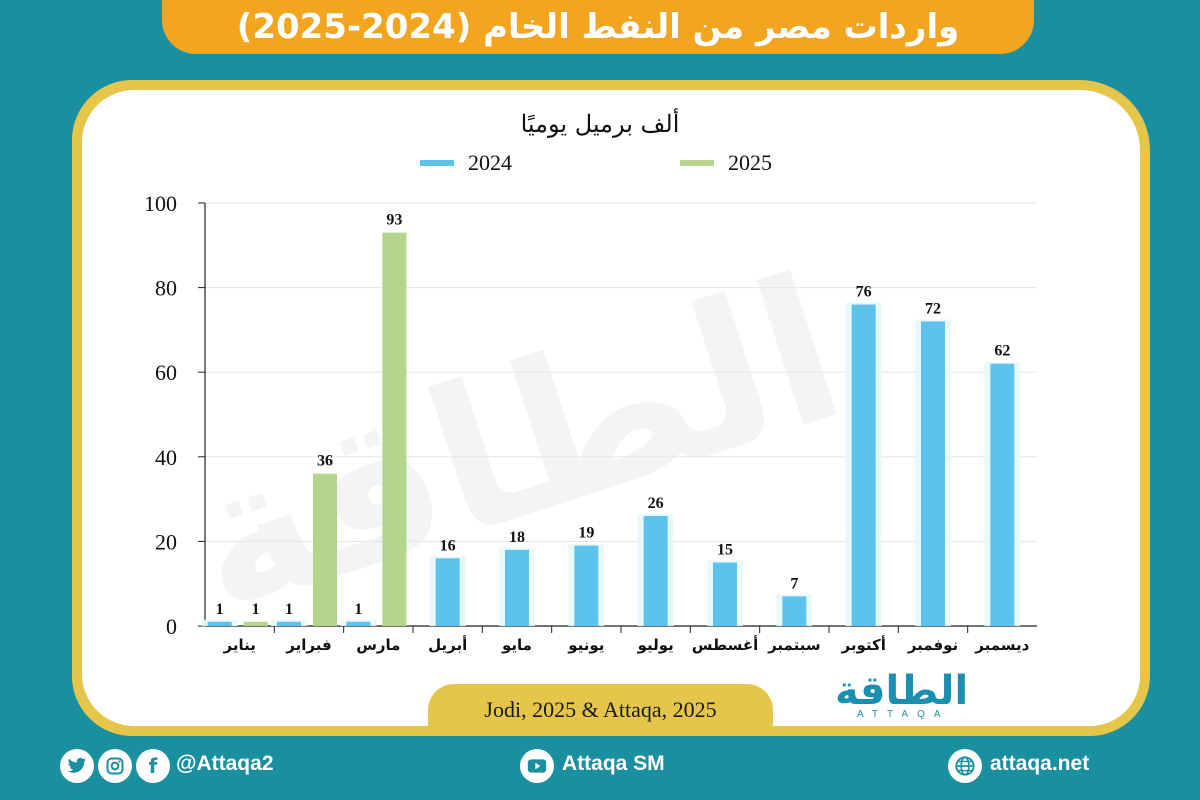 This screenshot has width=1200, height=800. Describe the element at coordinates (166, 372) in the screenshot. I see `y-tick-label: 60` at that location.